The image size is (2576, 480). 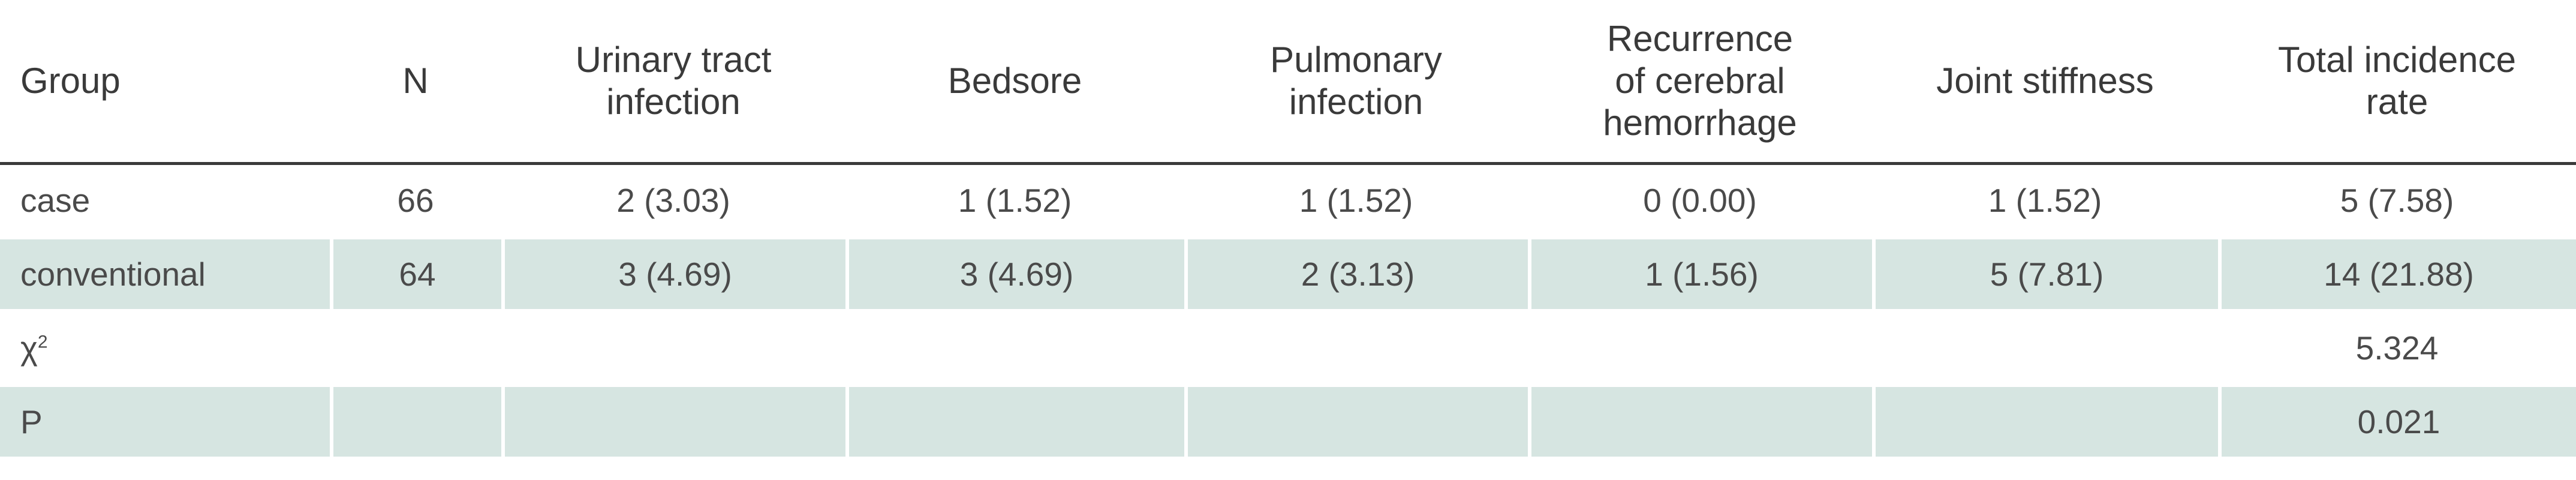 I want to click on cell-total-incidence: 5 (7.58), so click(x=2397, y=200).